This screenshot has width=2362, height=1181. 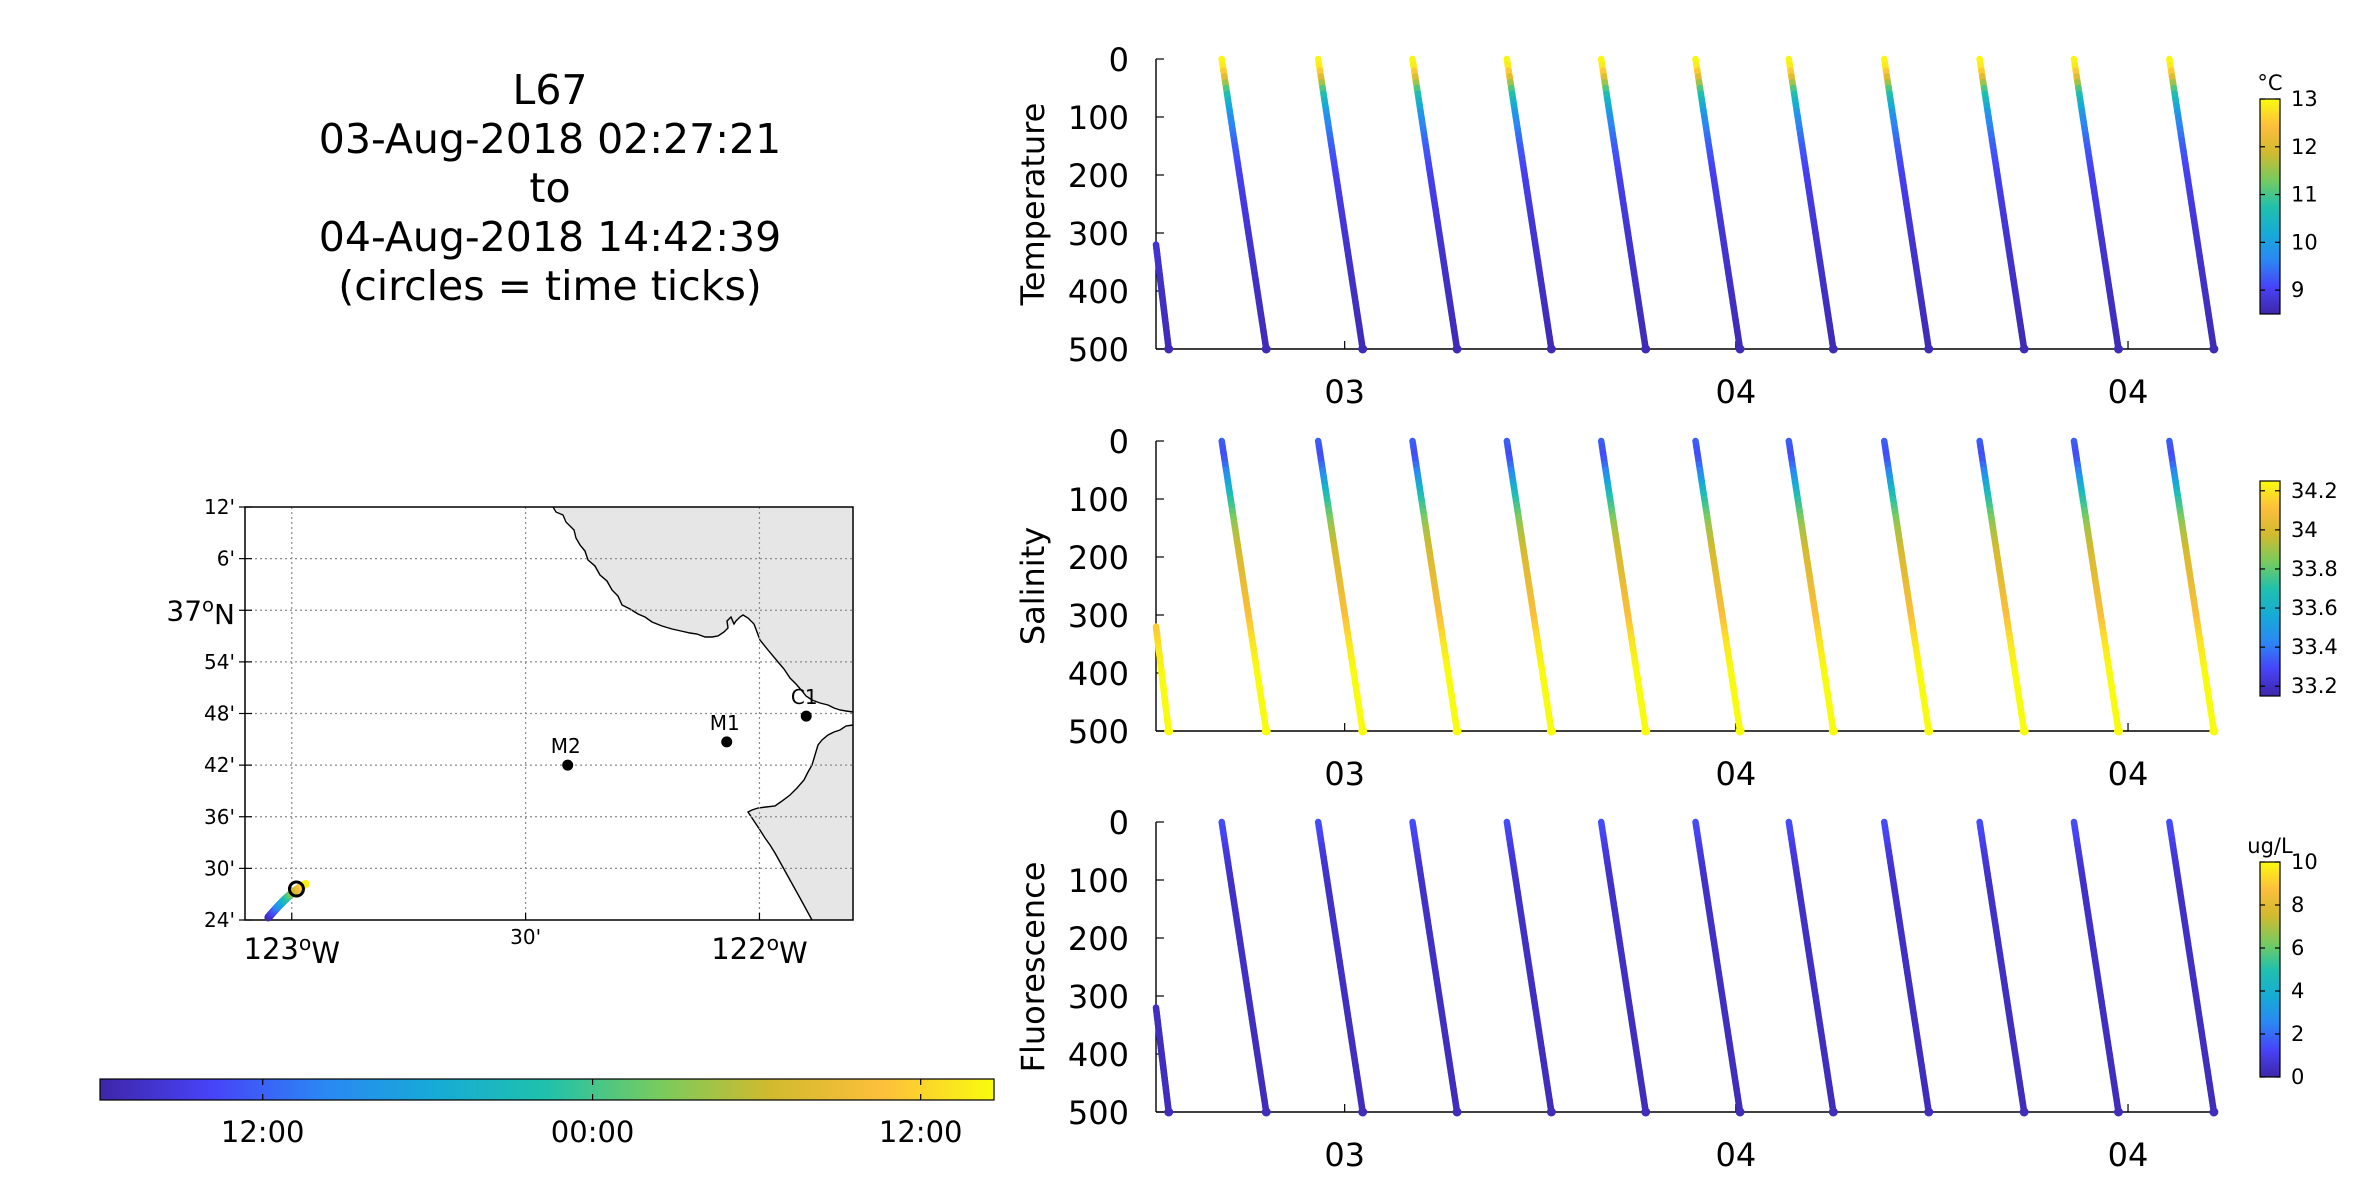 I want to click on map-lat-tick-label: 37oN, so click(x=200, y=612).